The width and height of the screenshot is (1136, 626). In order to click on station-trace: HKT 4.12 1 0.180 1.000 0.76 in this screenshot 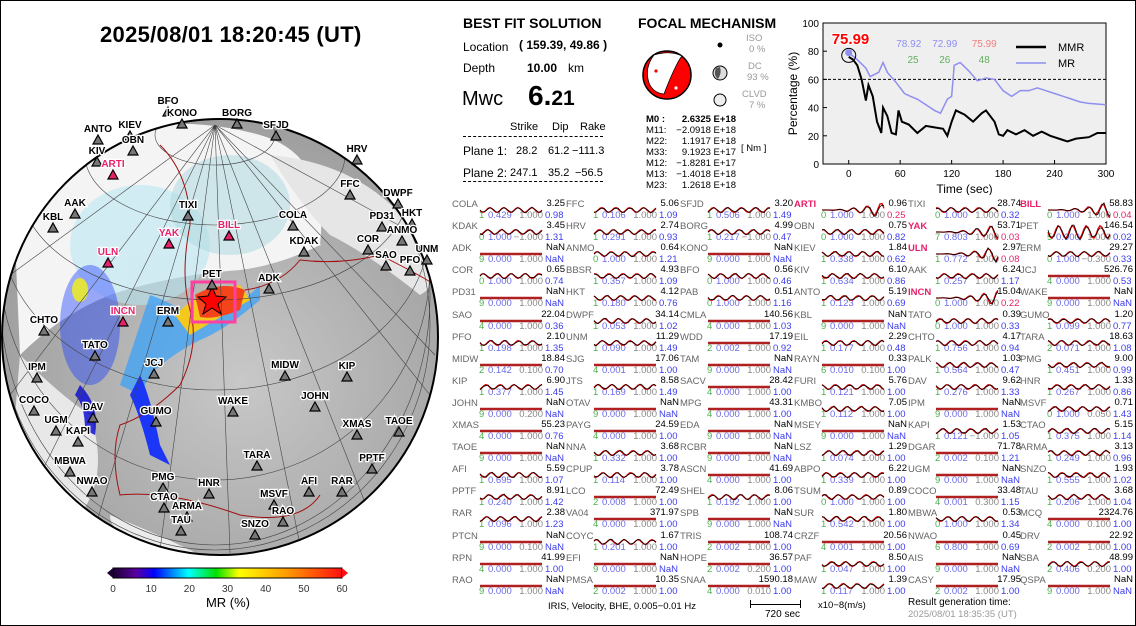, I will do `click(623, 297)`.